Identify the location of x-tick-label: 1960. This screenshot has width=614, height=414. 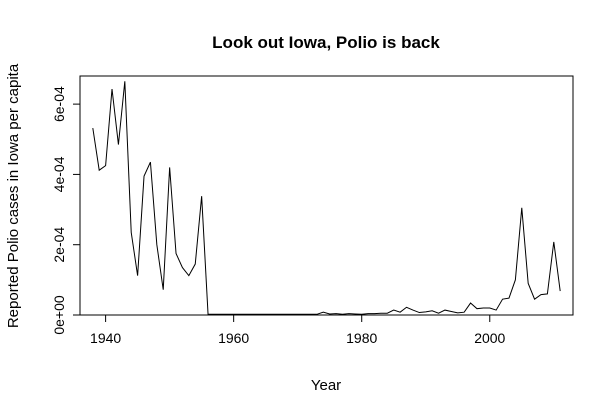
(233, 338).